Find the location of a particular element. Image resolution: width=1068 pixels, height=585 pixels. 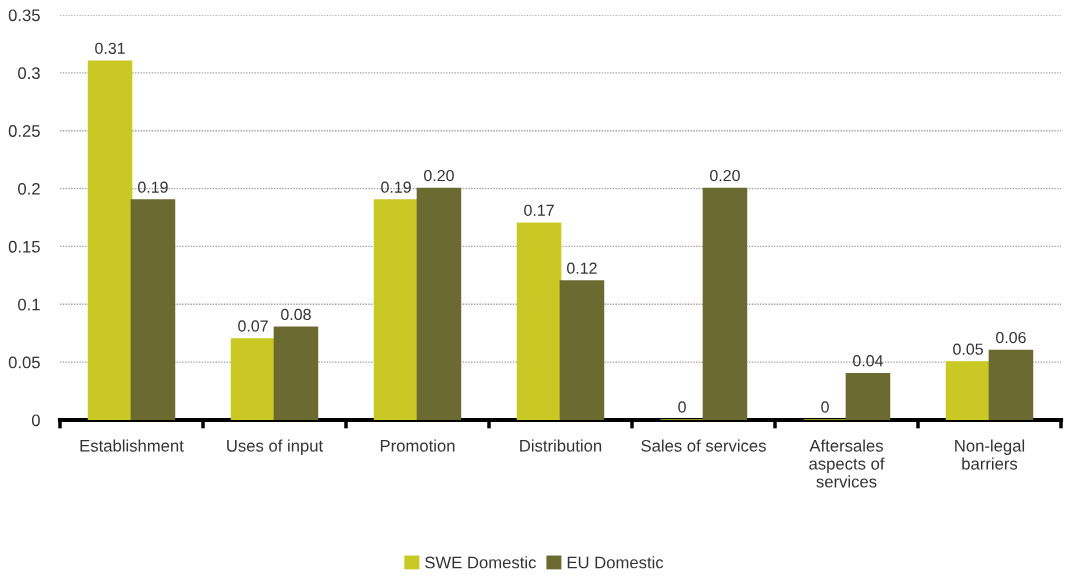

x-tick-label: Aftersales aspects of services is located at coordinates (847, 463).